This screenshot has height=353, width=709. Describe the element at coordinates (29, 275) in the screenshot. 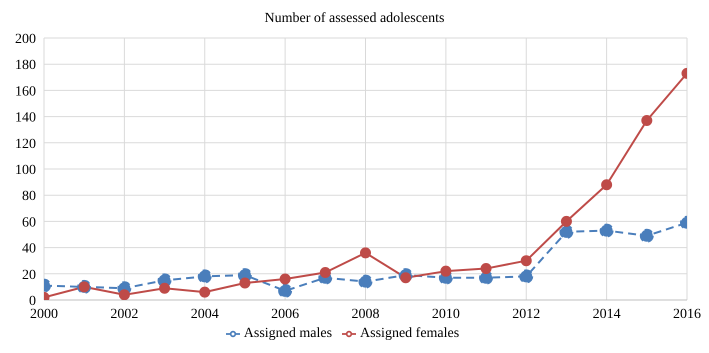

I see `y-tick-label: 20` at that location.